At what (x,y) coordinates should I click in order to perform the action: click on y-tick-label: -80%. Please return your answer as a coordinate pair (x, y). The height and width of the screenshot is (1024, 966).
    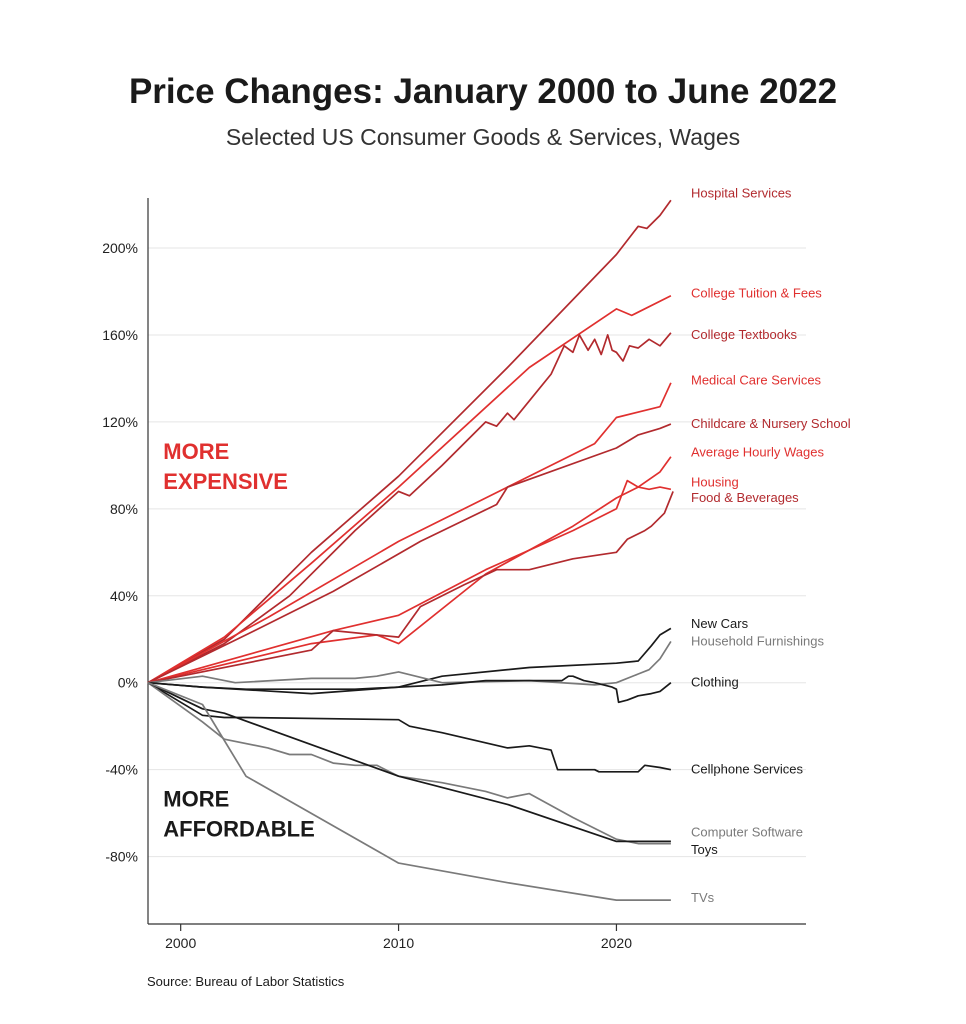
    Looking at the image, I should click on (121, 857).